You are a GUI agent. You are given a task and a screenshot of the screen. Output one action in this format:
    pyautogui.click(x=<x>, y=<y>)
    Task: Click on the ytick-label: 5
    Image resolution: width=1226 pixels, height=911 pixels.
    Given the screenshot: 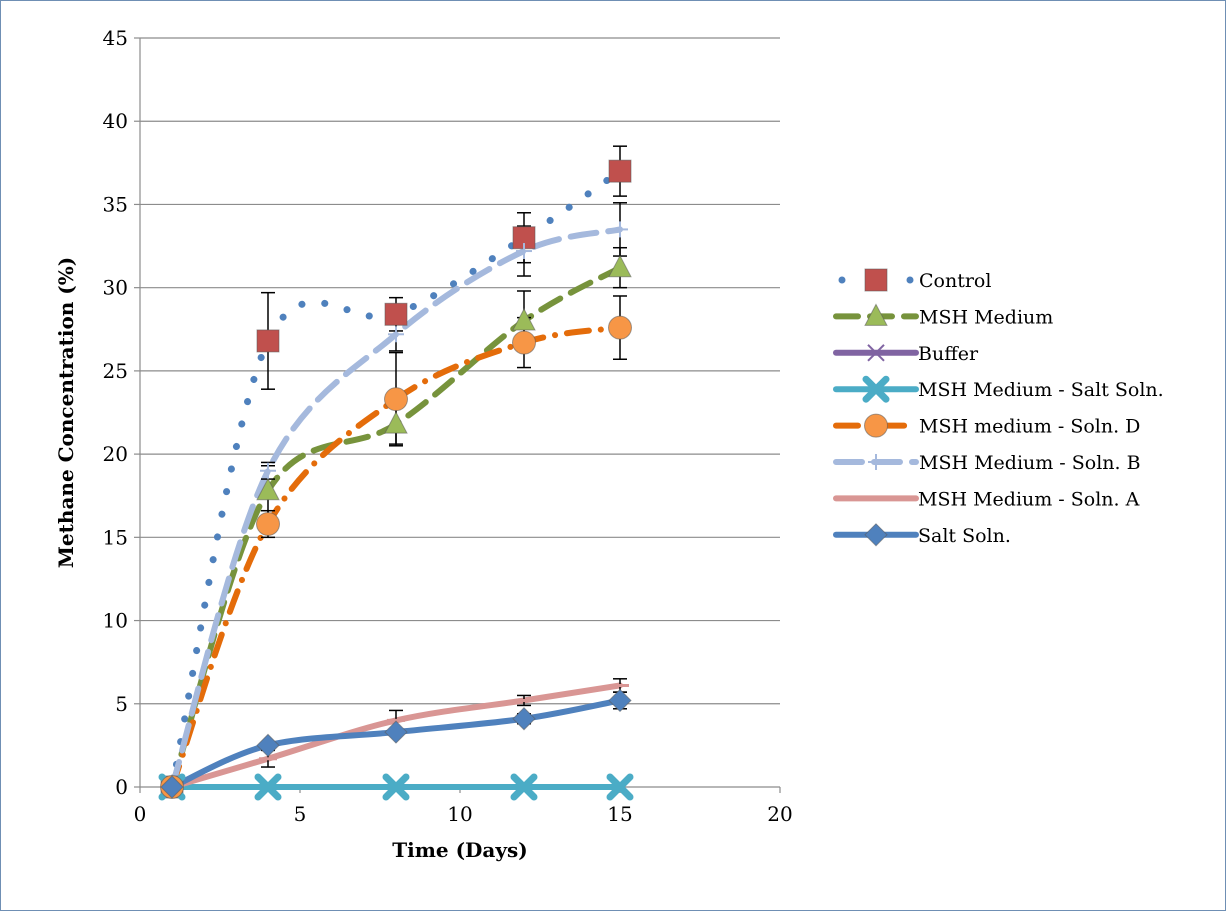 What is the action you would take?
    pyautogui.click(x=121, y=704)
    